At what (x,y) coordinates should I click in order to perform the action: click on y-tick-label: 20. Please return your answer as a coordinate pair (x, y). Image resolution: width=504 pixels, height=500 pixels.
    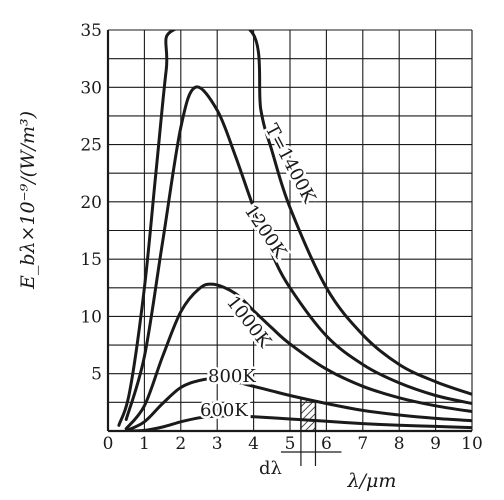
    Looking at the image, I should click on (91, 203).